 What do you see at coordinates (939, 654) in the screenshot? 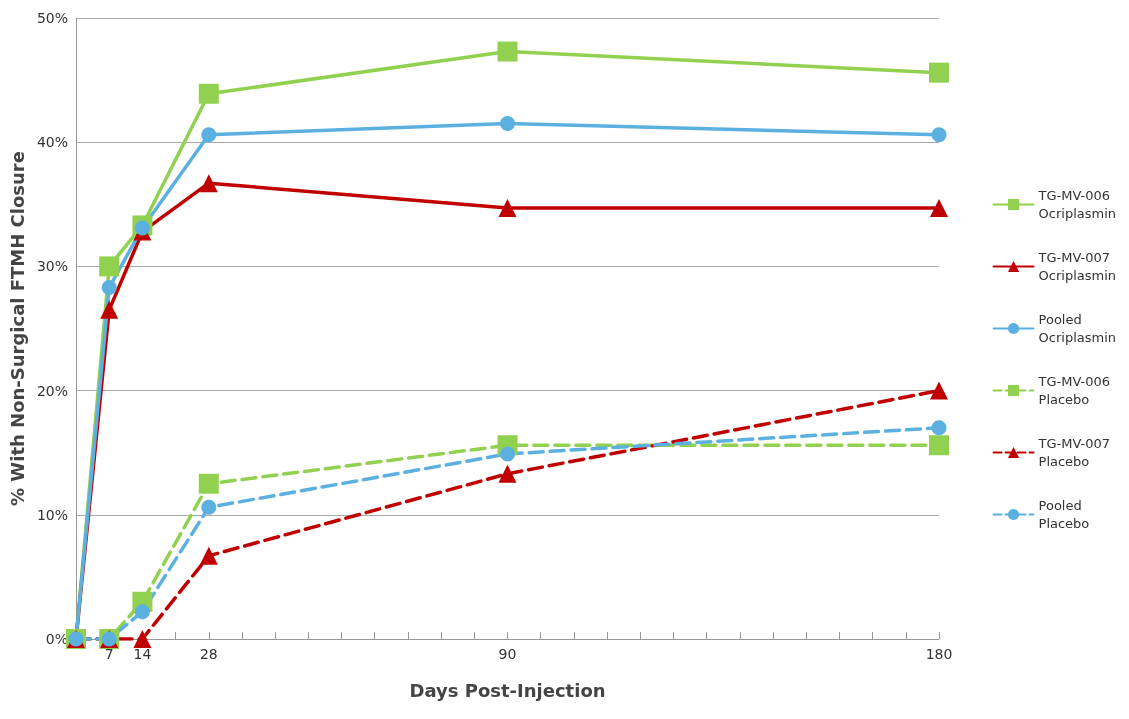
I see `x-tick-label: 180` at bounding box center [939, 654].